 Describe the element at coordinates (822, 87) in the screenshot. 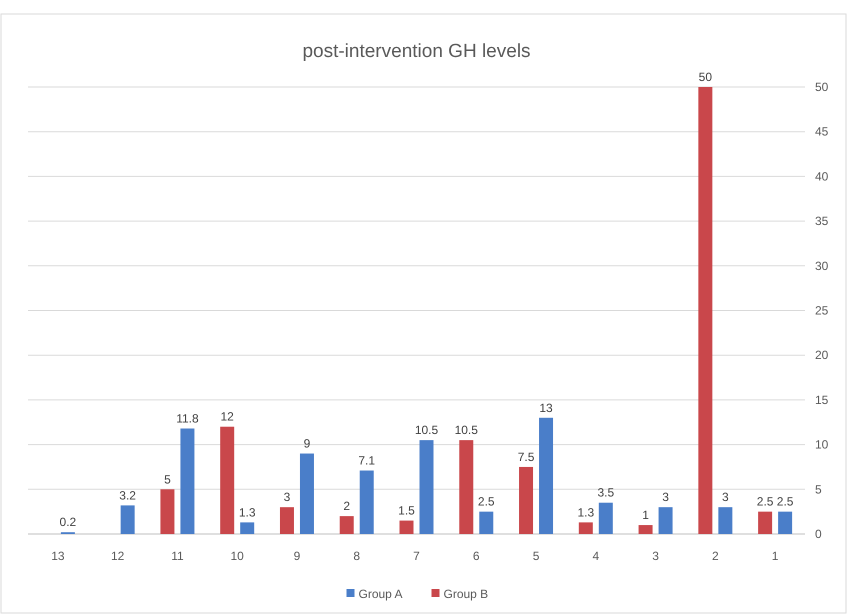

I see `y-tick-label: 50` at that location.